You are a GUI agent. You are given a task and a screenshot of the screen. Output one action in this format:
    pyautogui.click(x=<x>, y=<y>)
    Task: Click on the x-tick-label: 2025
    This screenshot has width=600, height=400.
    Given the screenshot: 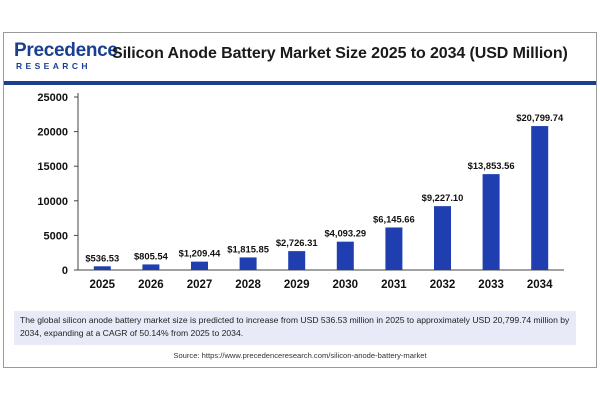 What is the action you would take?
    pyautogui.click(x=103, y=285)
    